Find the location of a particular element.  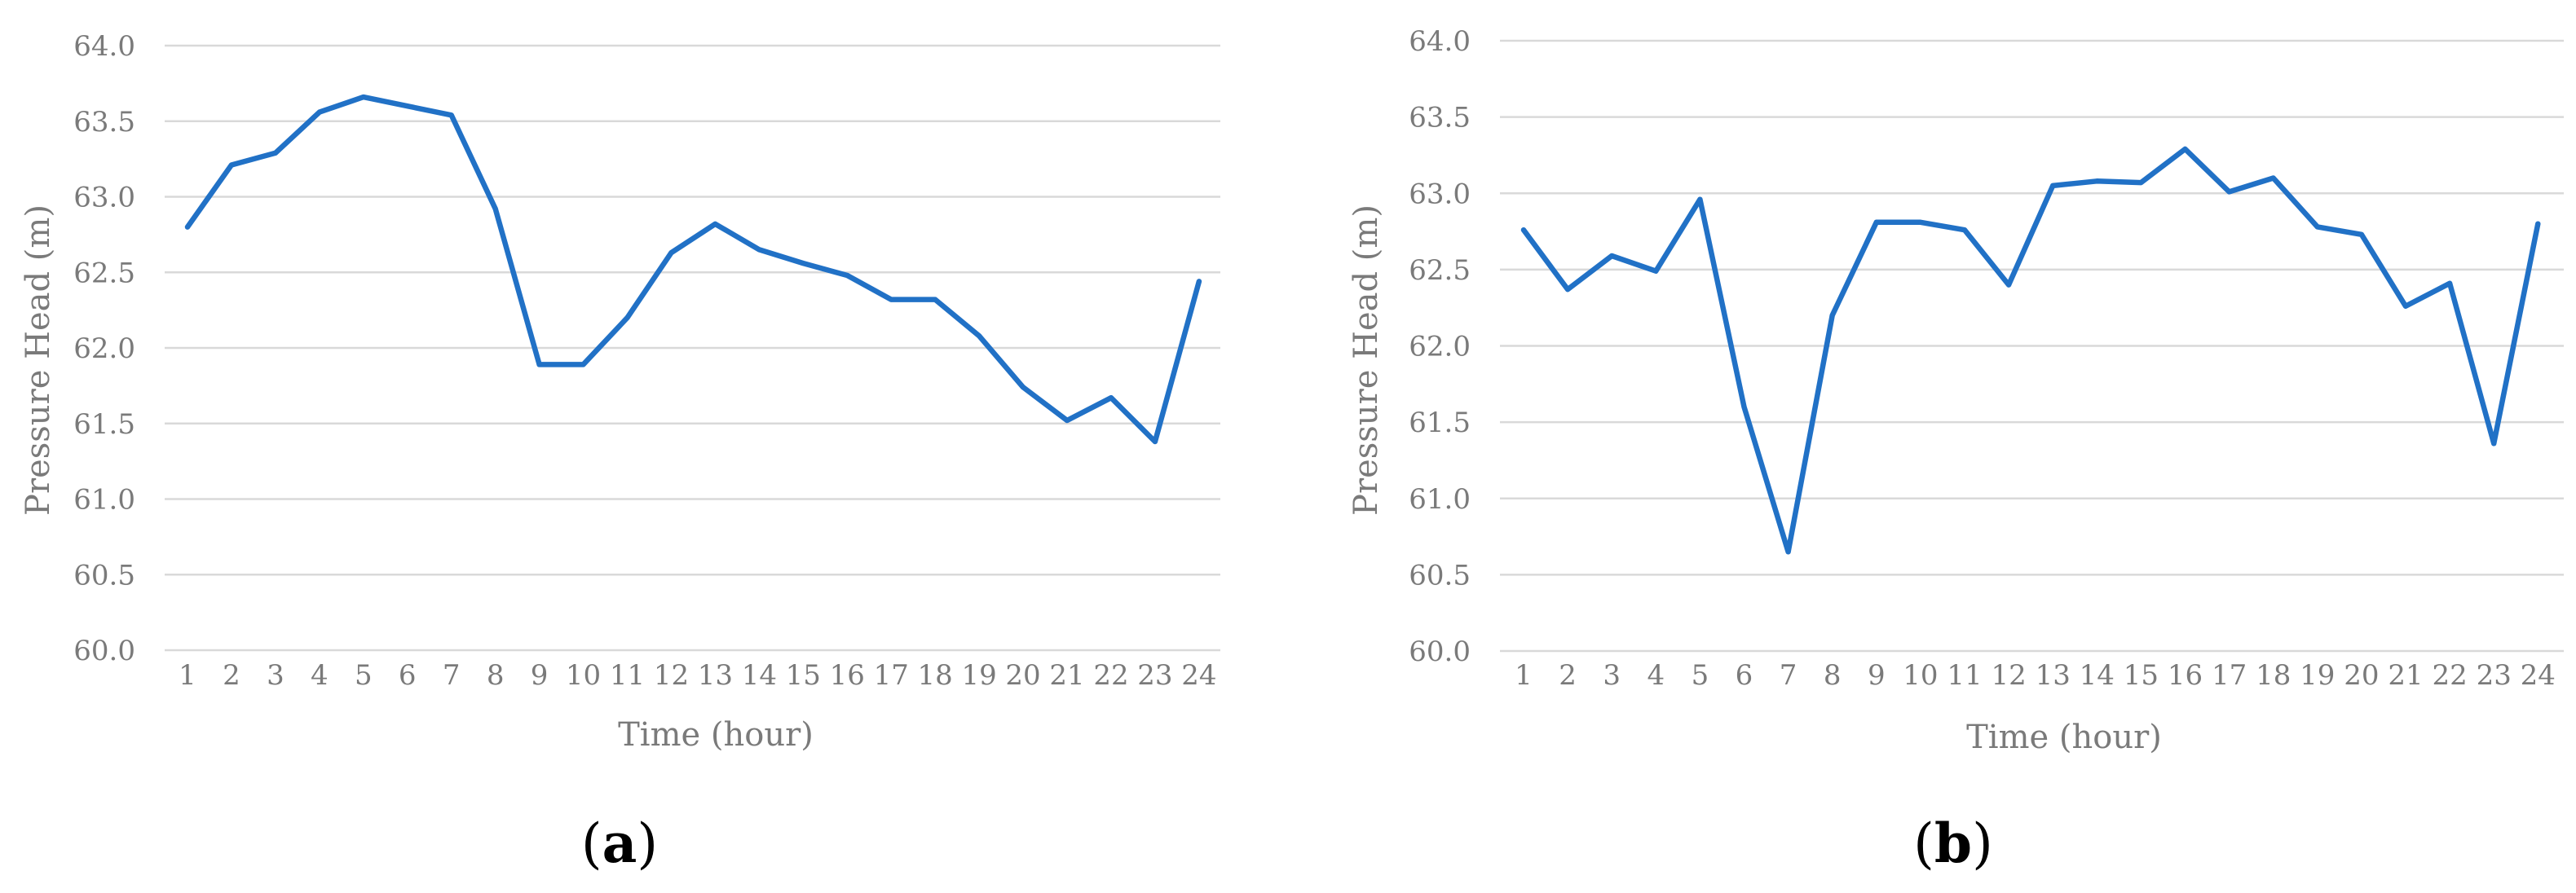

chart-a-x-tick-label: 1 is located at coordinates (187, 675).